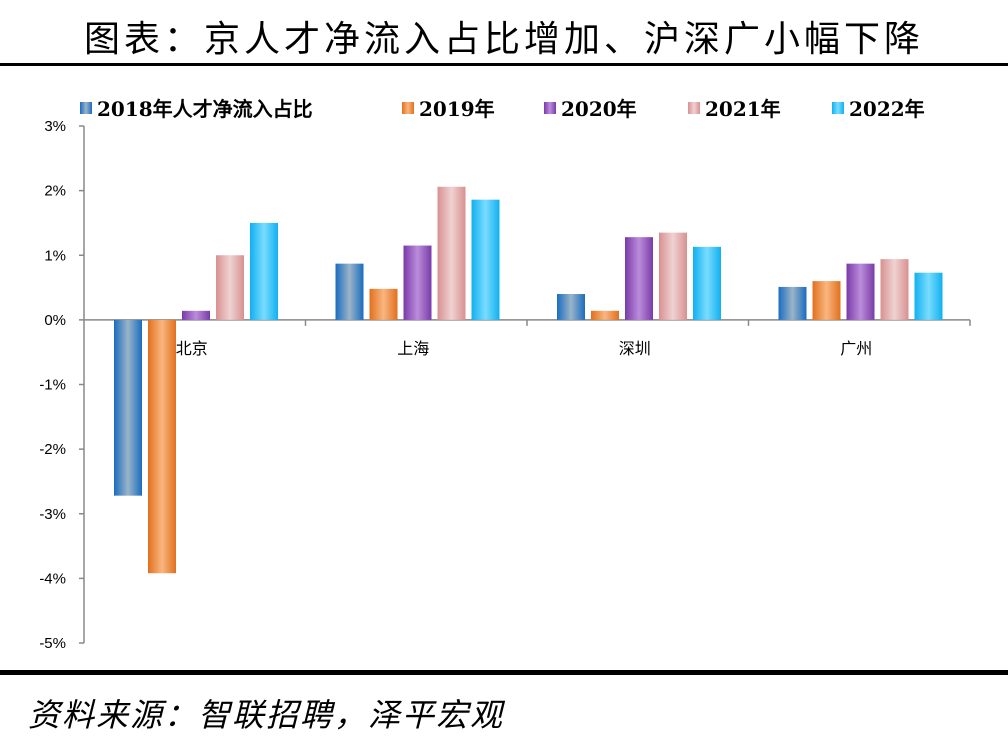 The image size is (1008, 742). What do you see at coordinates (266, 715) in the screenshot?
I see `source-note: 资料来源：智联招聘，泽平宏观` at bounding box center [266, 715].